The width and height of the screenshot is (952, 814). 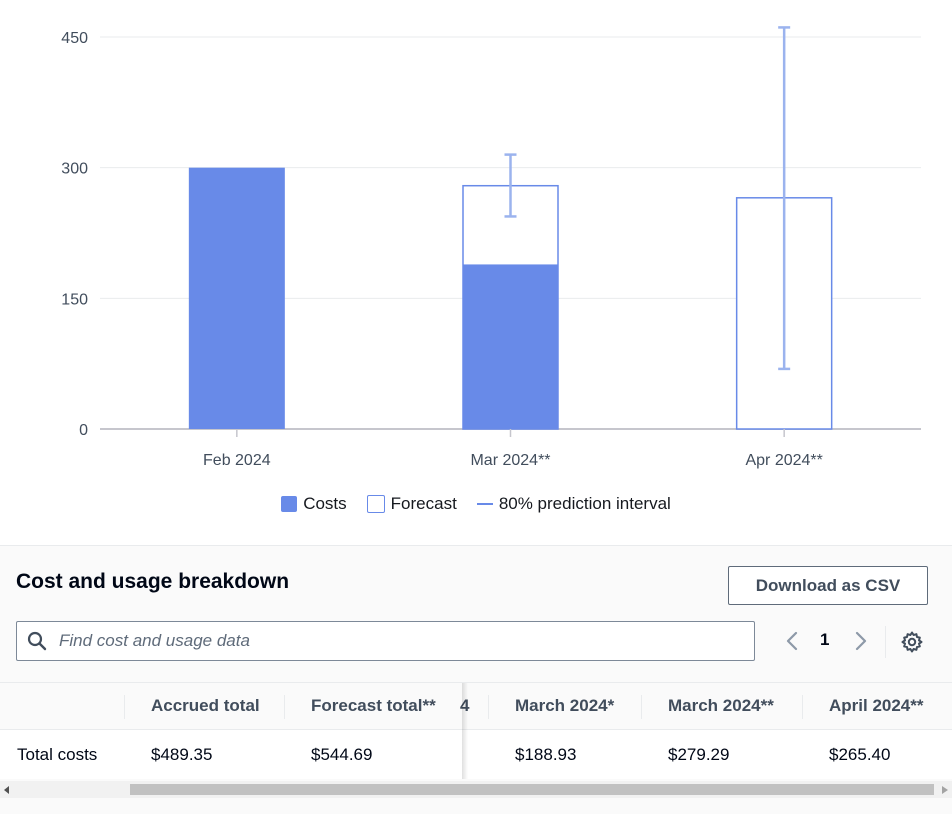 I want to click on legend-label-interval: 80% prediction interval, so click(x=584, y=503).